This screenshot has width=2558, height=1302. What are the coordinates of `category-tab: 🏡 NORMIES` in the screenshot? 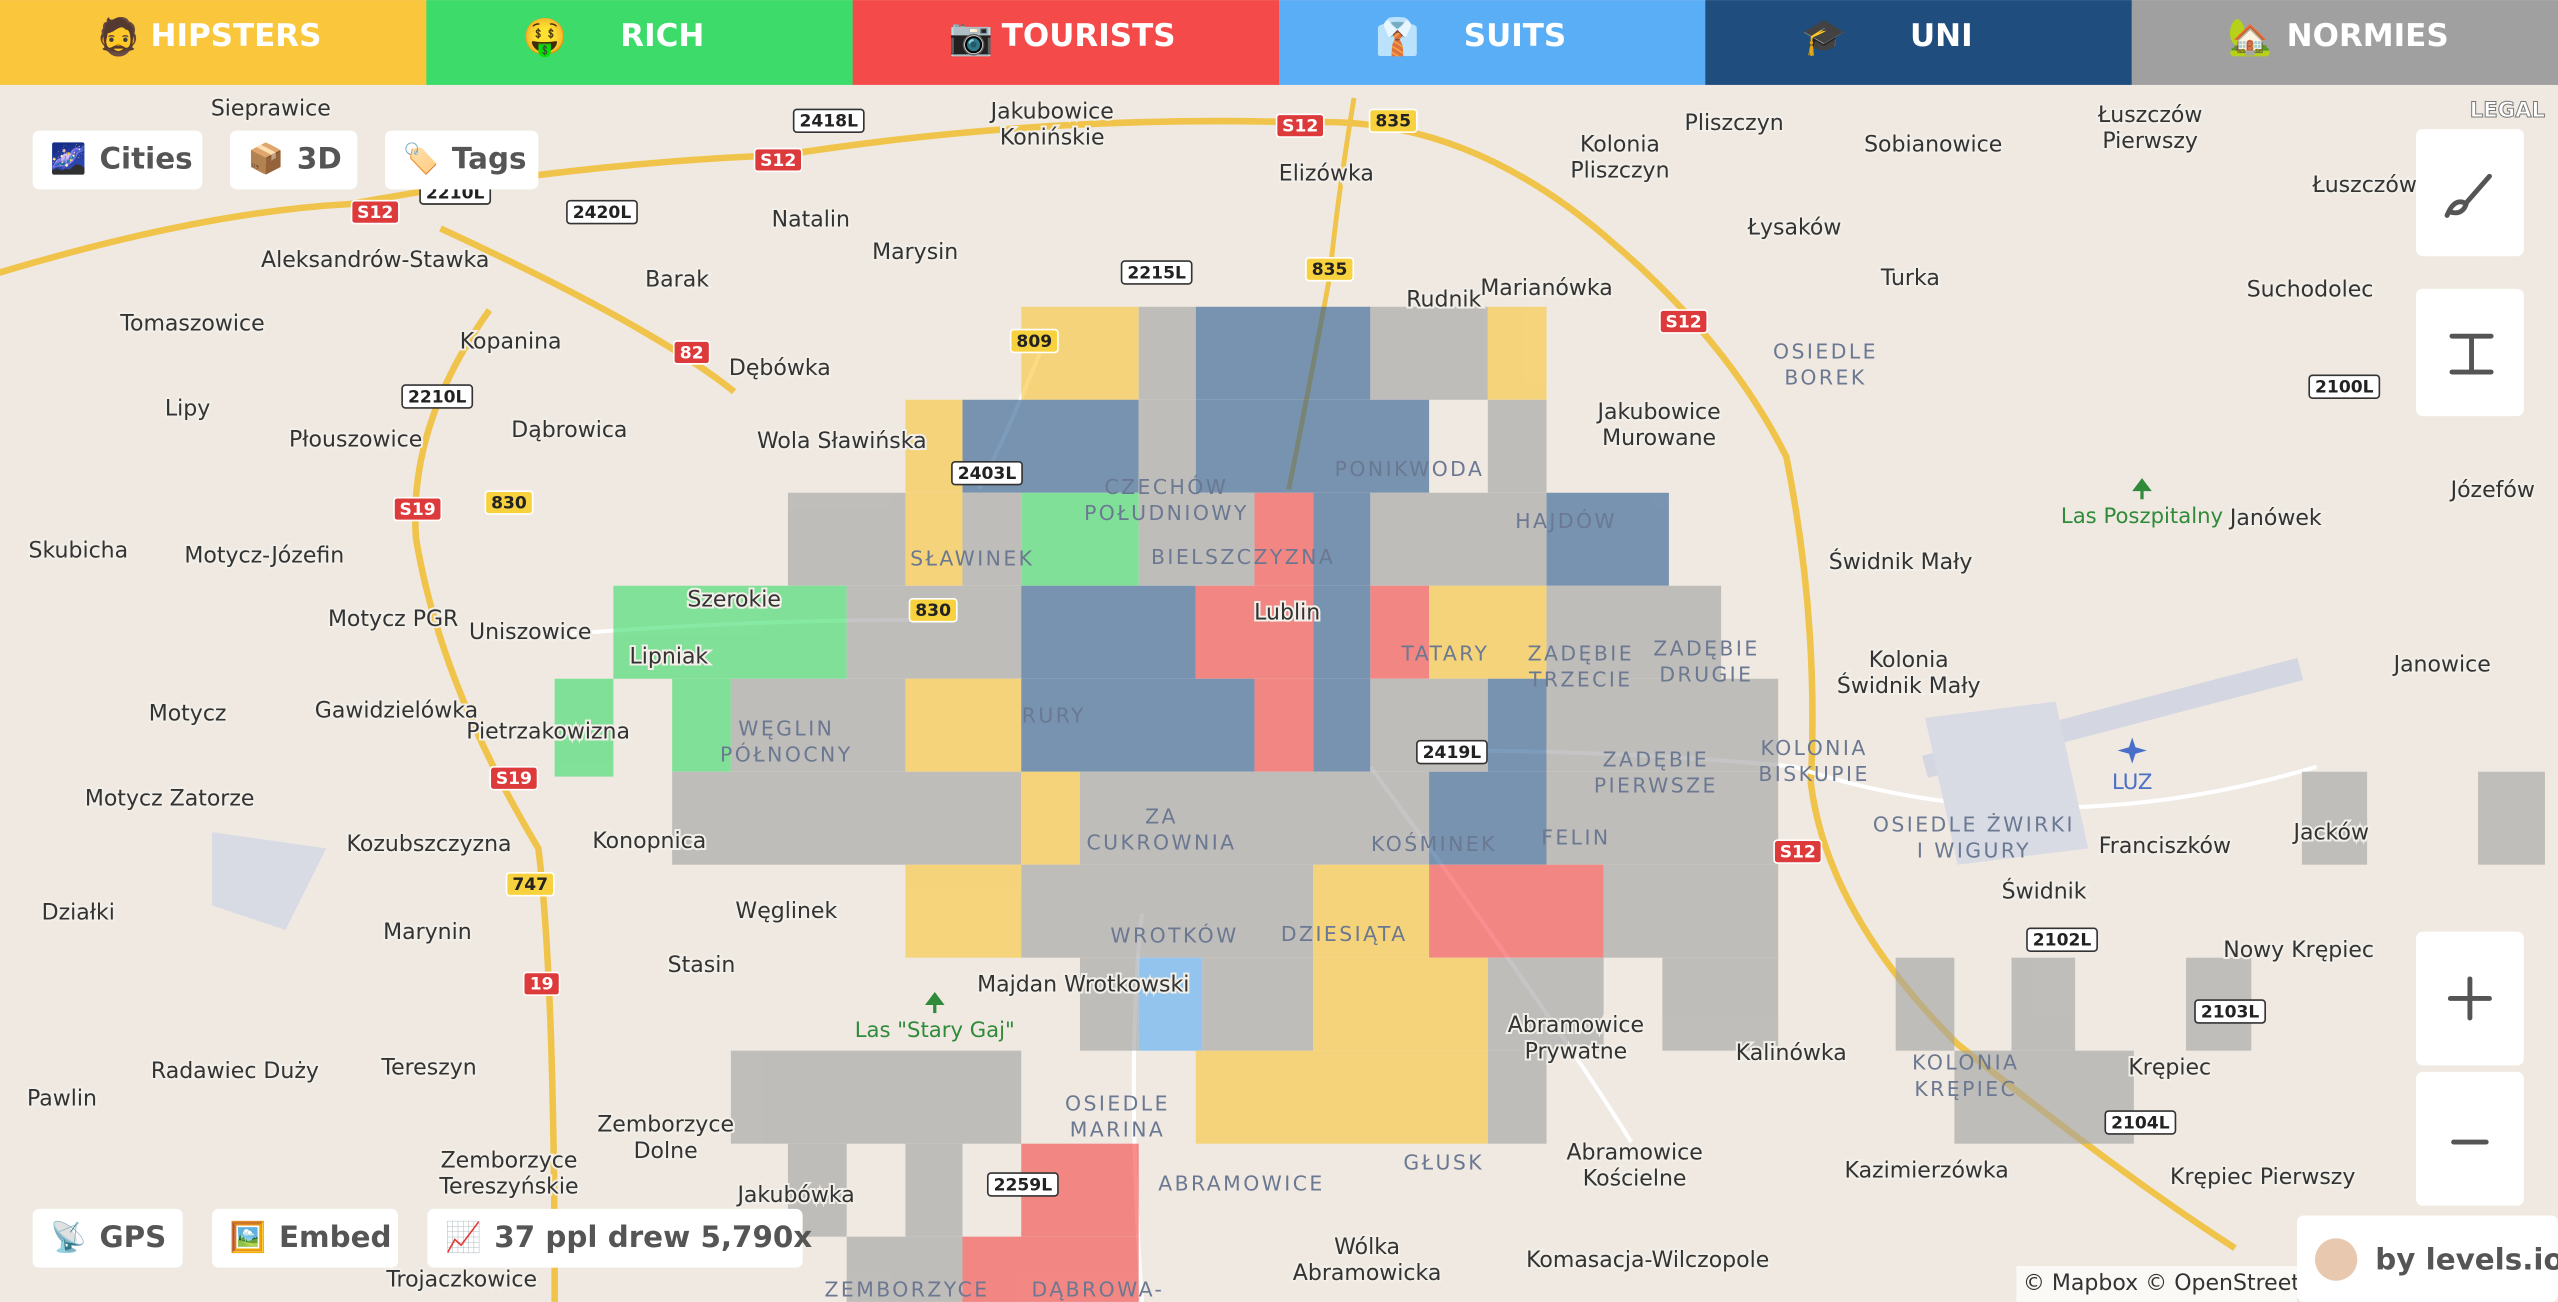 It's located at (2344, 42).